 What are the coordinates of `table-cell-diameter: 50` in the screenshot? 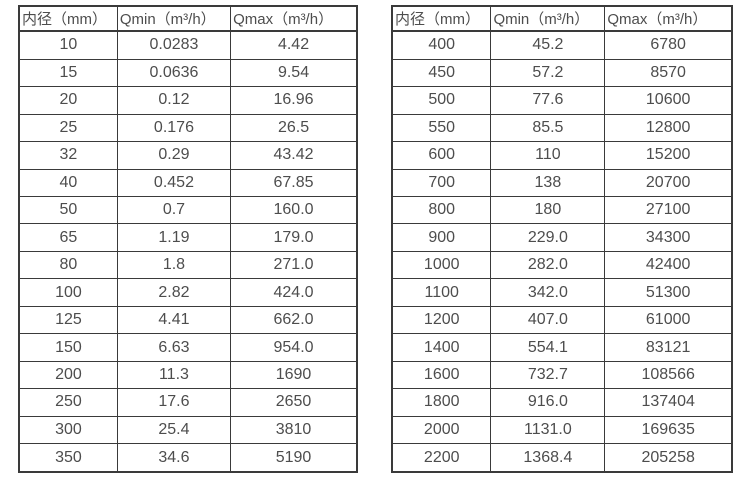 It's located at (68, 210).